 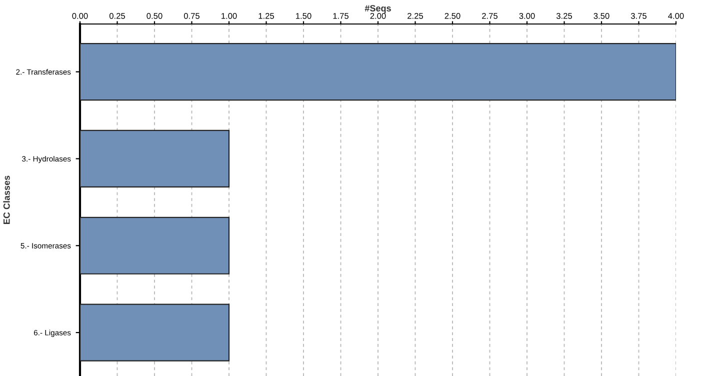 I want to click on y-axis-title: EC Classes, so click(x=6, y=200).